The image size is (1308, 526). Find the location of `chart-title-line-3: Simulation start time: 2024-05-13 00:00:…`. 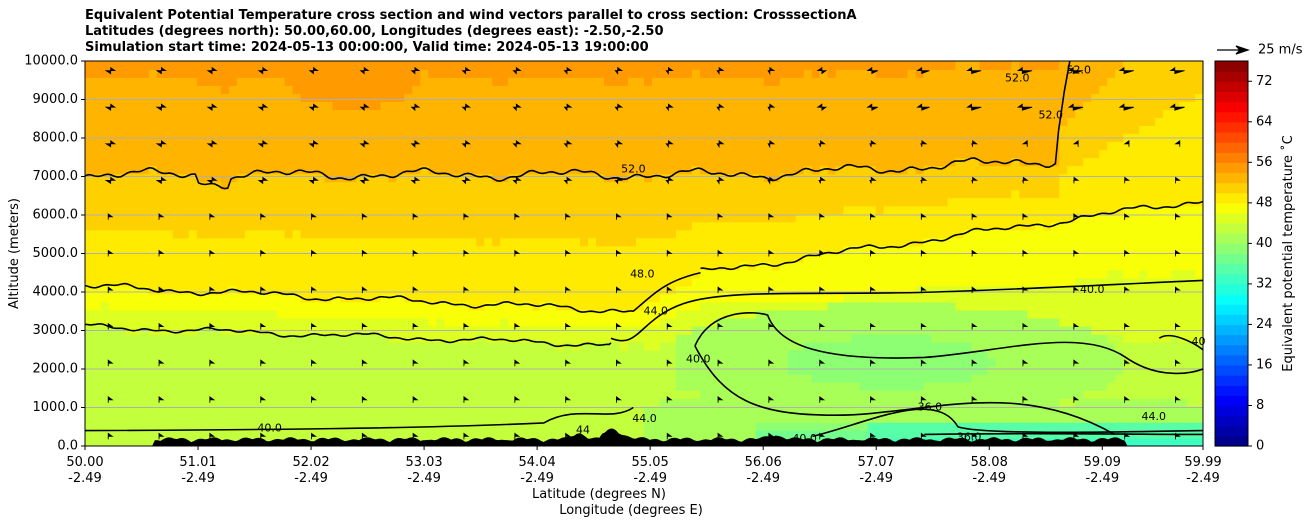

chart-title-line-3: Simulation start time: 2024-05-13 00:00:… is located at coordinates (367, 47).